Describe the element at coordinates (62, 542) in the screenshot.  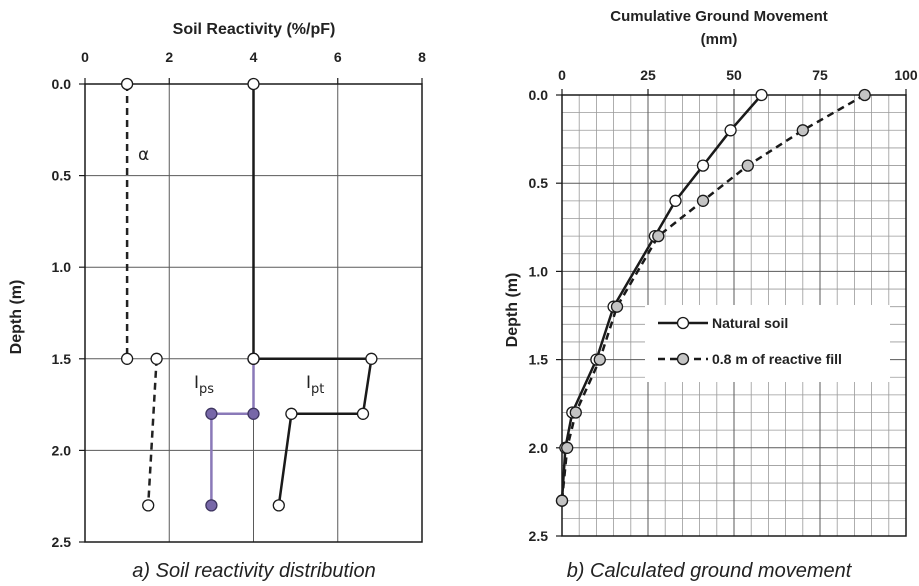
I see `chart-a-y-tick-label: 2.5` at that location.